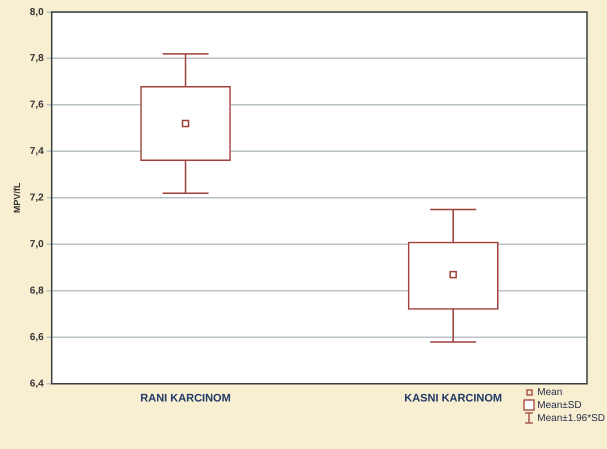 This screenshot has width=607, height=449. What do you see at coordinates (37, 384) in the screenshot?
I see `y-tick-label: 6,4` at bounding box center [37, 384].